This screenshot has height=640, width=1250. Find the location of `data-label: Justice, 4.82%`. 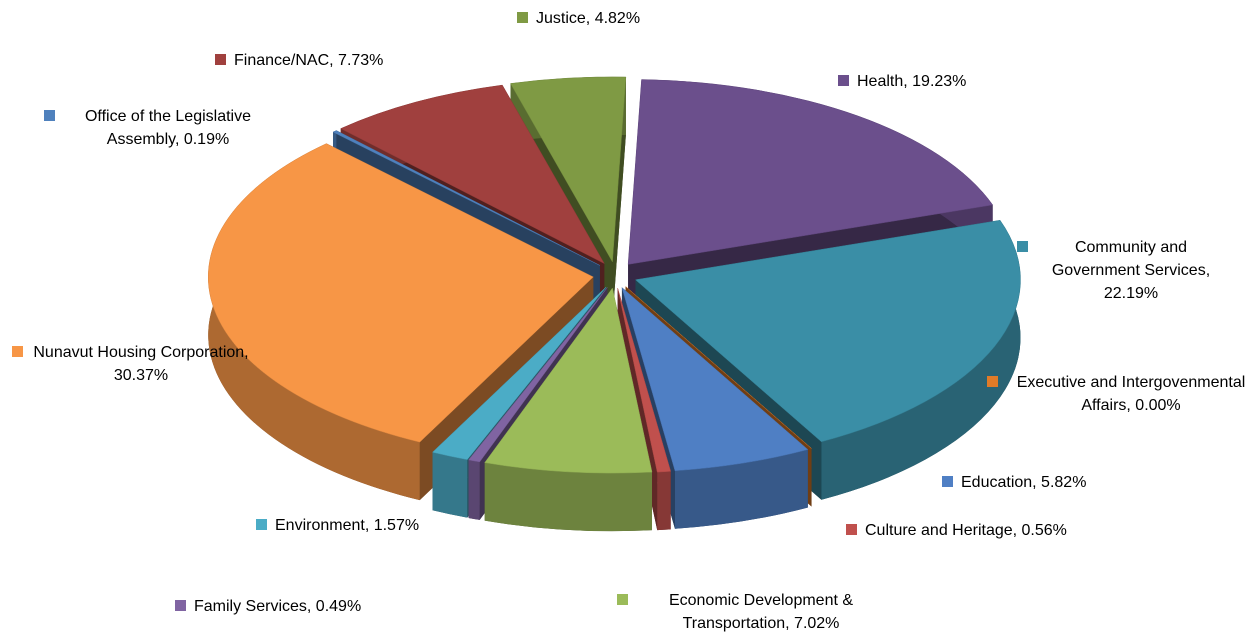

data-label: Justice, 4.82% is located at coordinates (578, 18).